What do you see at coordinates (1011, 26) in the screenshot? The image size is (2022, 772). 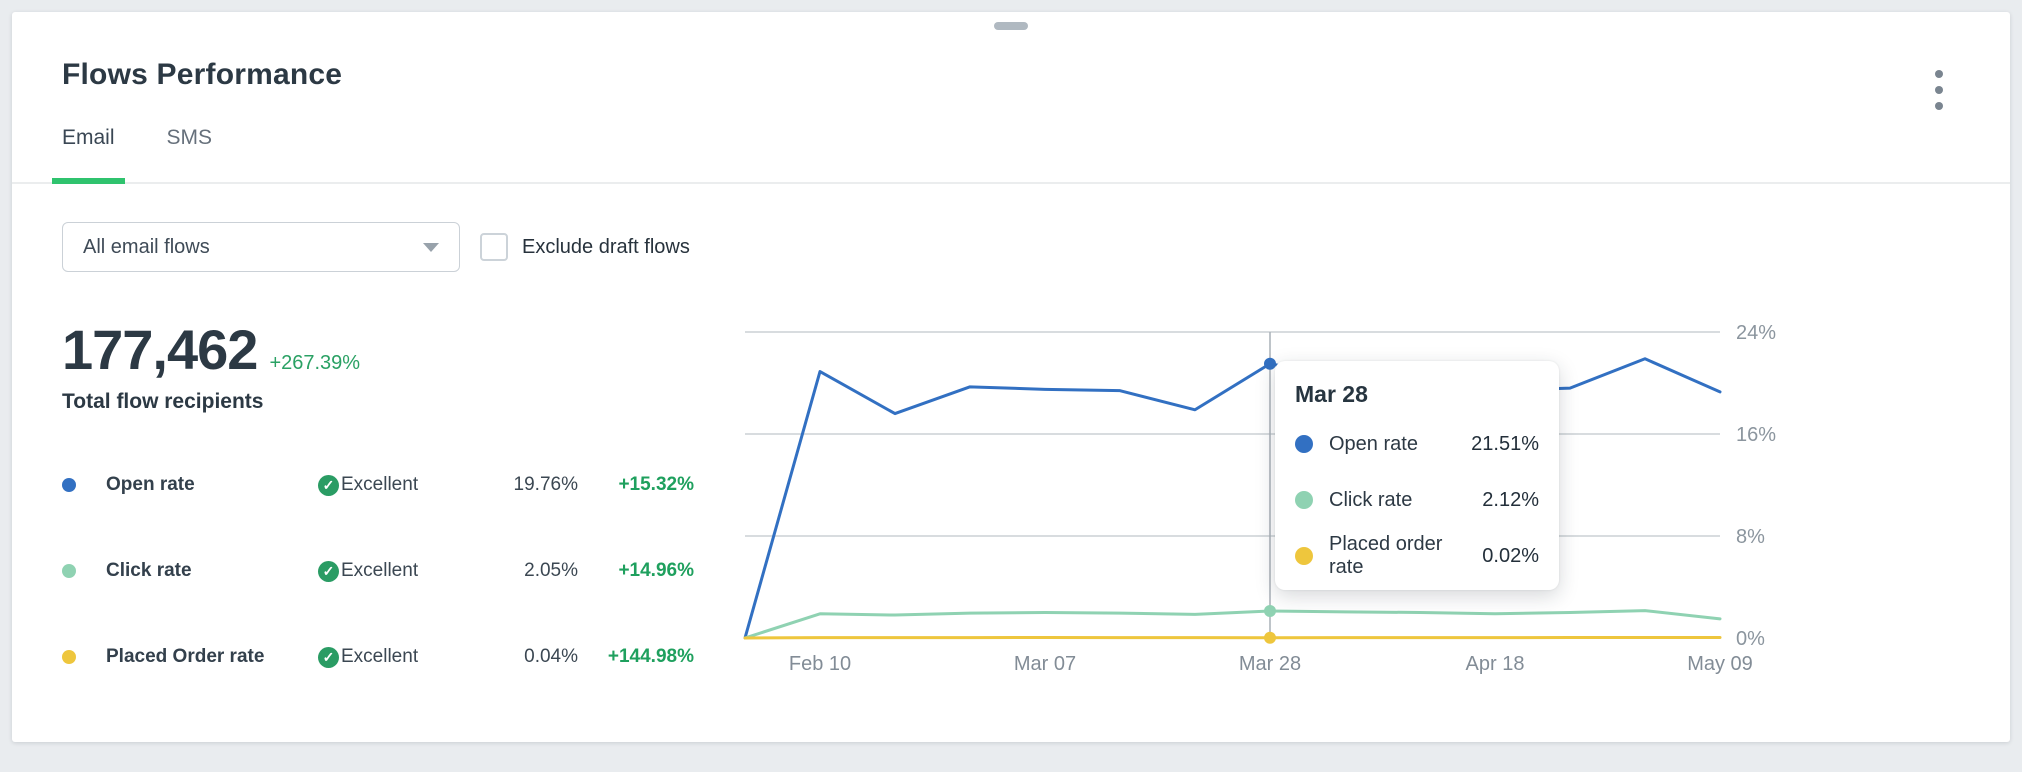 I see `drag-handle` at bounding box center [1011, 26].